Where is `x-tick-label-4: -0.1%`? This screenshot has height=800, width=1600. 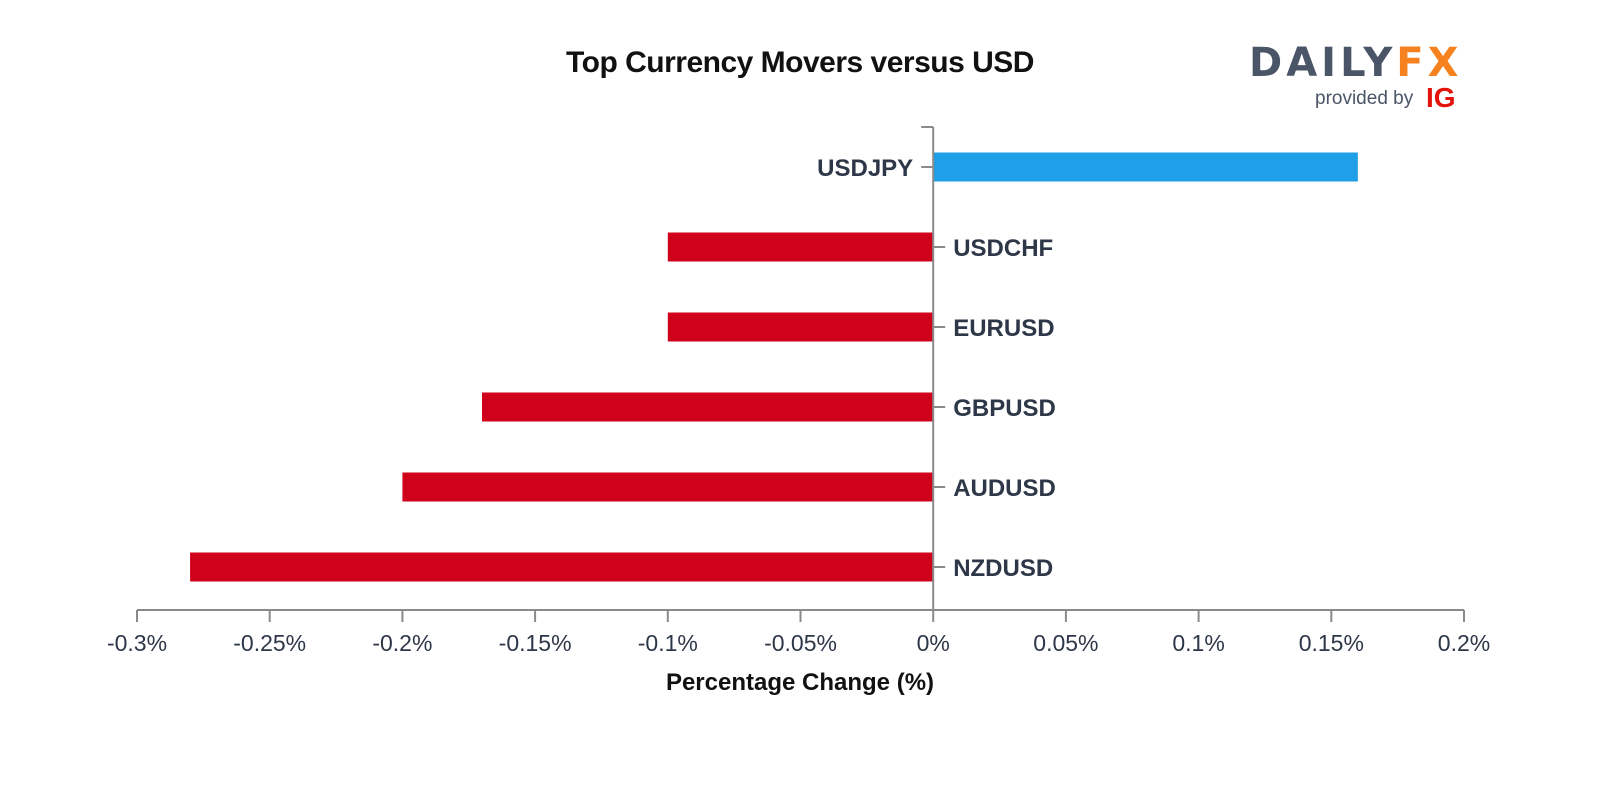 x-tick-label-4: -0.1% is located at coordinates (668, 643).